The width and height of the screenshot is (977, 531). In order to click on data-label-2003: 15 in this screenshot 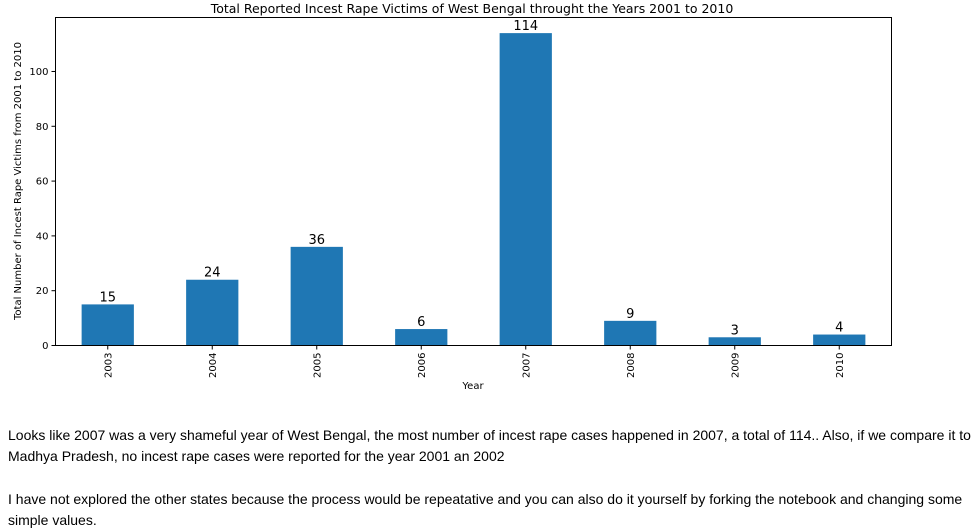, I will do `click(107, 297)`.